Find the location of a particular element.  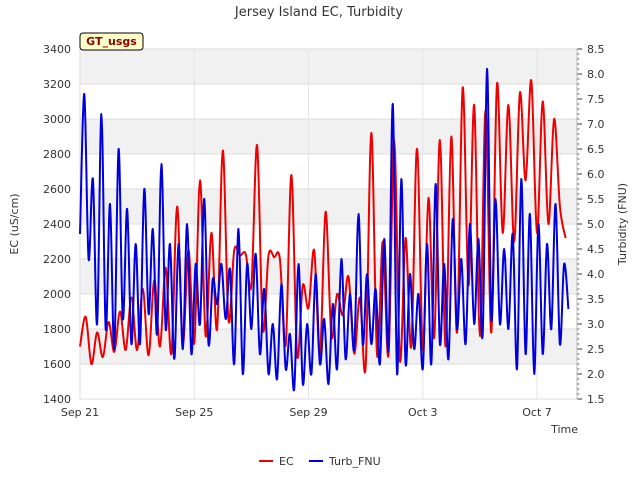

source-badge-box is located at coordinates (111, 41).